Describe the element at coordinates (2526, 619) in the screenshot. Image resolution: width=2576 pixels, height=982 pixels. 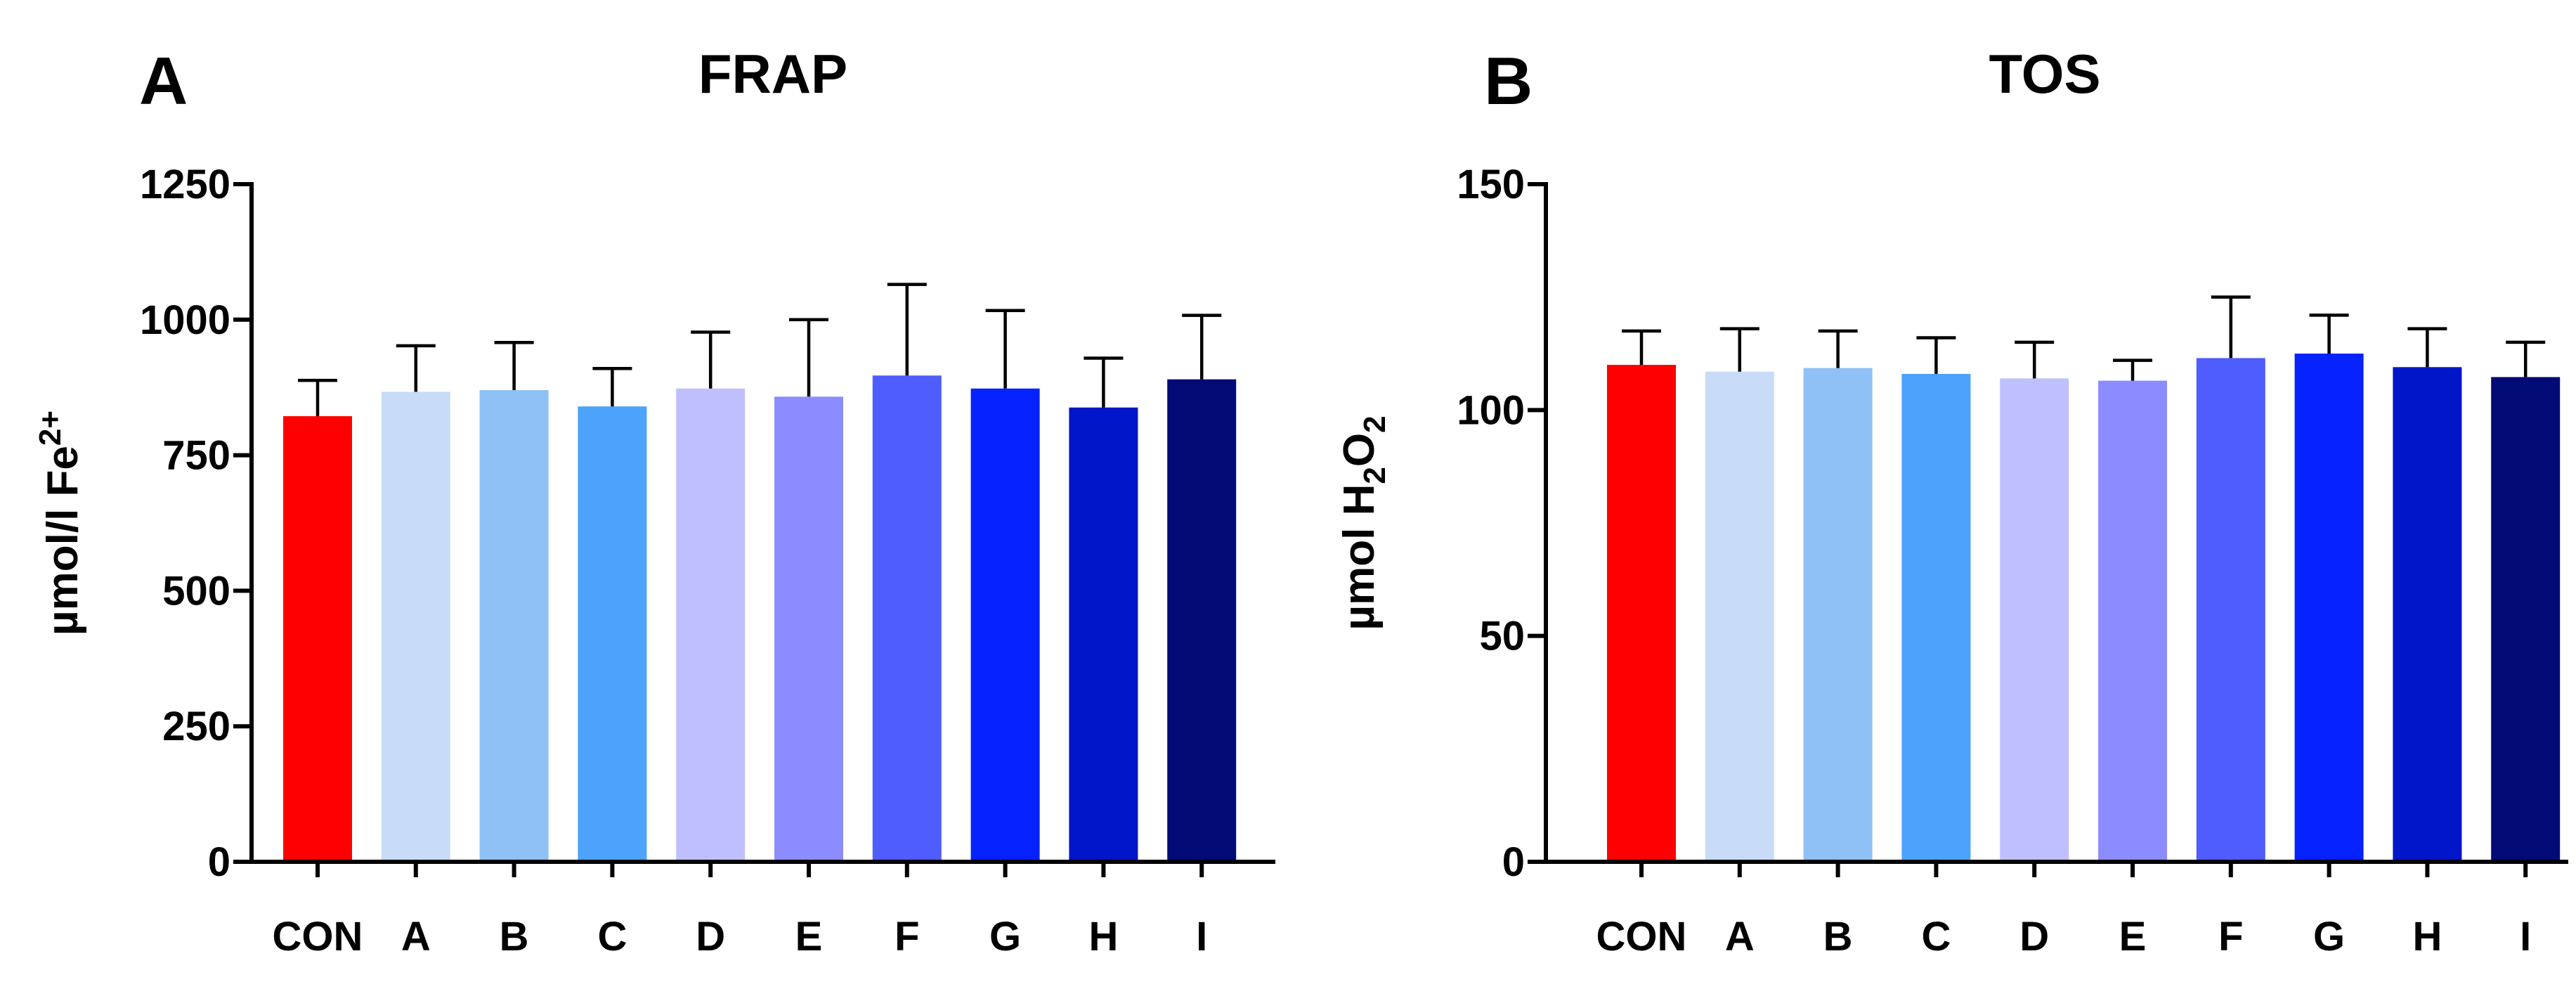
I see `bar-tos-i` at that location.